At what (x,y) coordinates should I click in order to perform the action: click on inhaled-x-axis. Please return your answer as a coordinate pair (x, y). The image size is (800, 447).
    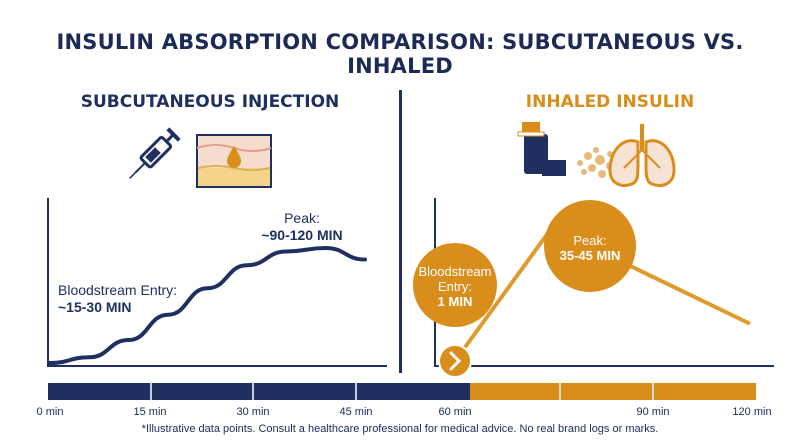
    Looking at the image, I should click on (604, 366).